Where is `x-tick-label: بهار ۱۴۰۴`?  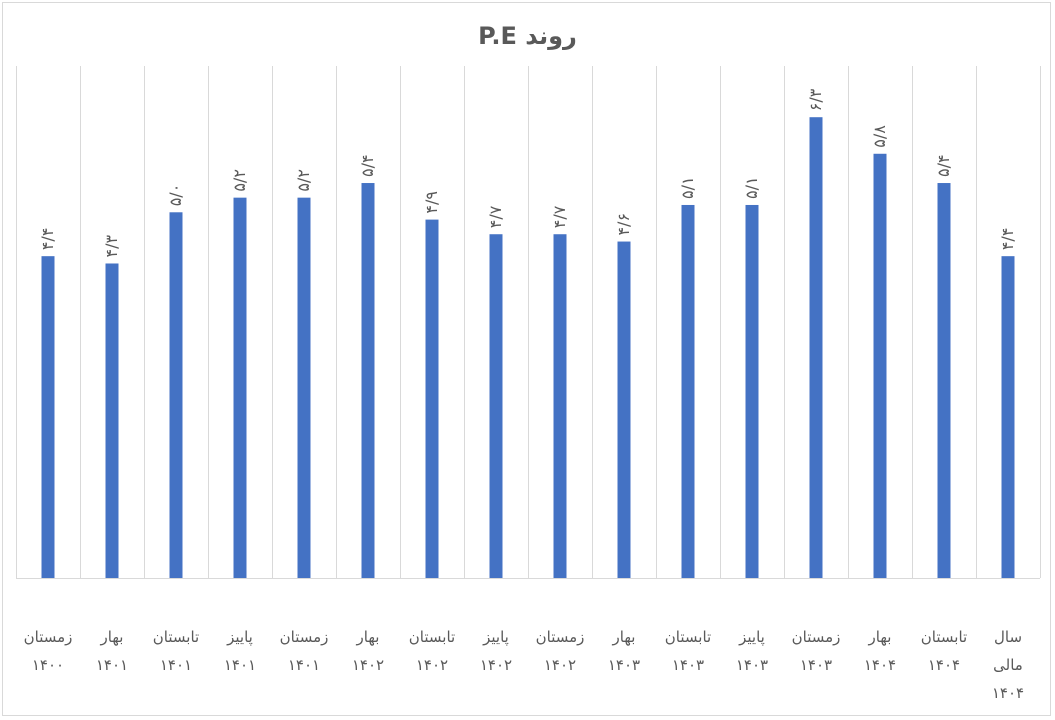 x-tick-label: بهار ۱۴۰۴ is located at coordinates (880, 651).